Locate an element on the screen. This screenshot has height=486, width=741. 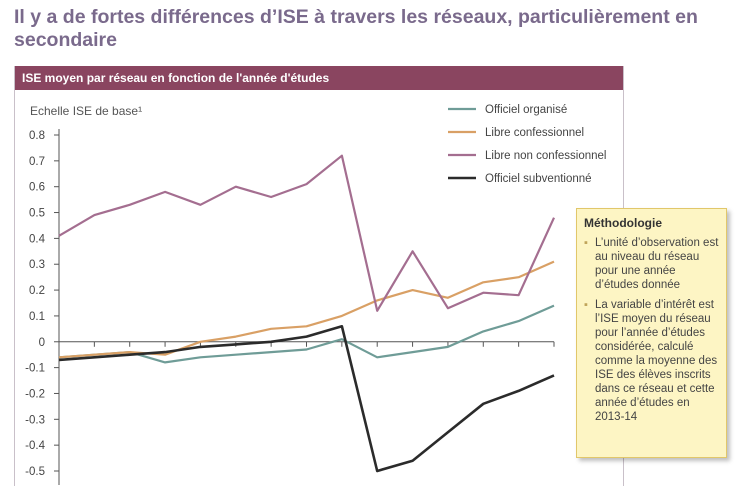
legend-label: Libre non confessionnel is located at coordinates (545, 156).